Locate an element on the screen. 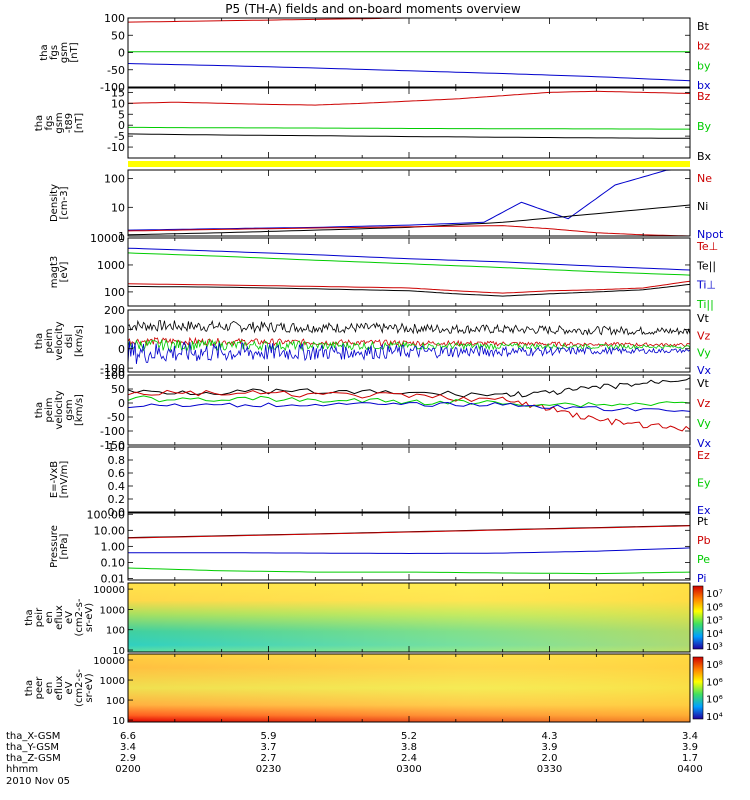  series-Ti⊥-line is located at coordinates (409, 259).